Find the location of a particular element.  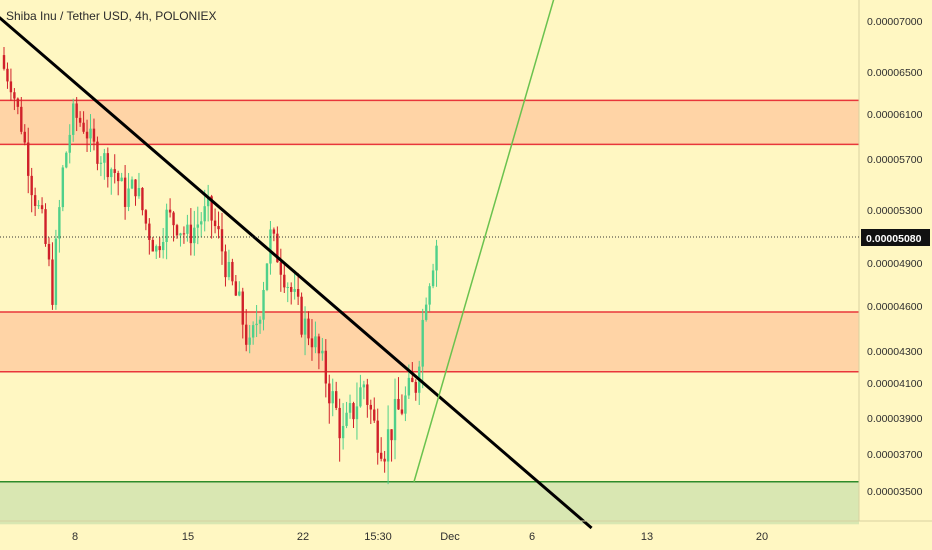

x-tick-label: 6 is located at coordinates (532, 537).